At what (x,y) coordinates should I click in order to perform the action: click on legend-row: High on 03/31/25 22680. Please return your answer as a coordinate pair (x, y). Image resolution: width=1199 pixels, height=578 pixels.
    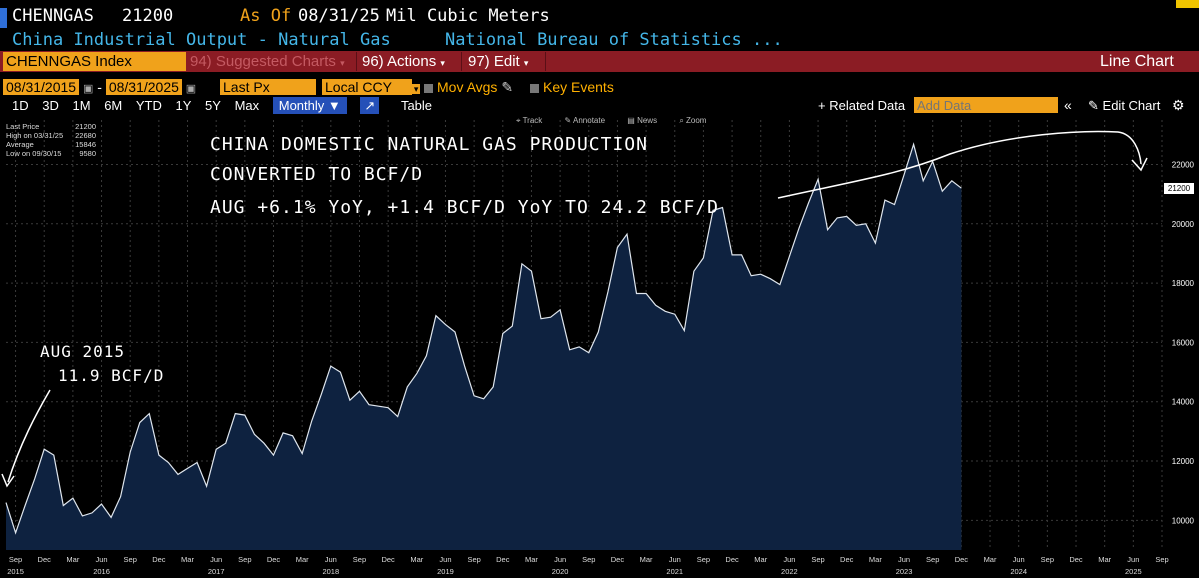
    Looking at the image, I should click on (51, 135).